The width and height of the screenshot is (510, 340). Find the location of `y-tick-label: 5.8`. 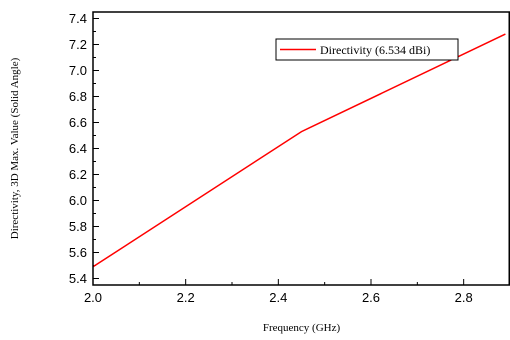

y-tick-label: 5.8 is located at coordinates (78, 226).